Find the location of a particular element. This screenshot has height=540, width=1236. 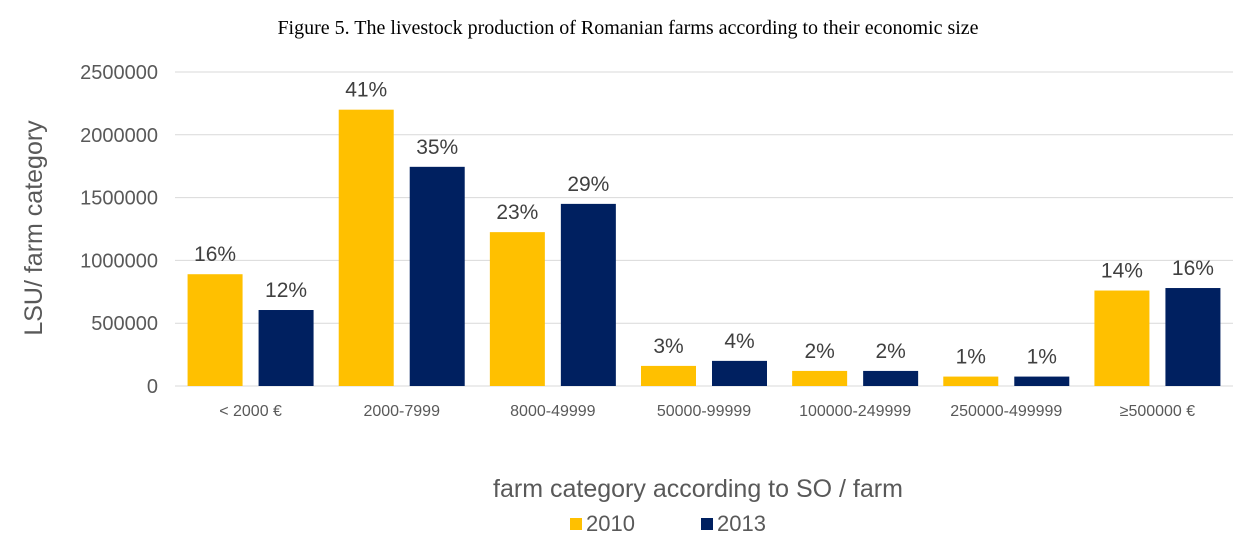

x-tick-label: 8000-49999 is located at coordinates (553, 411).